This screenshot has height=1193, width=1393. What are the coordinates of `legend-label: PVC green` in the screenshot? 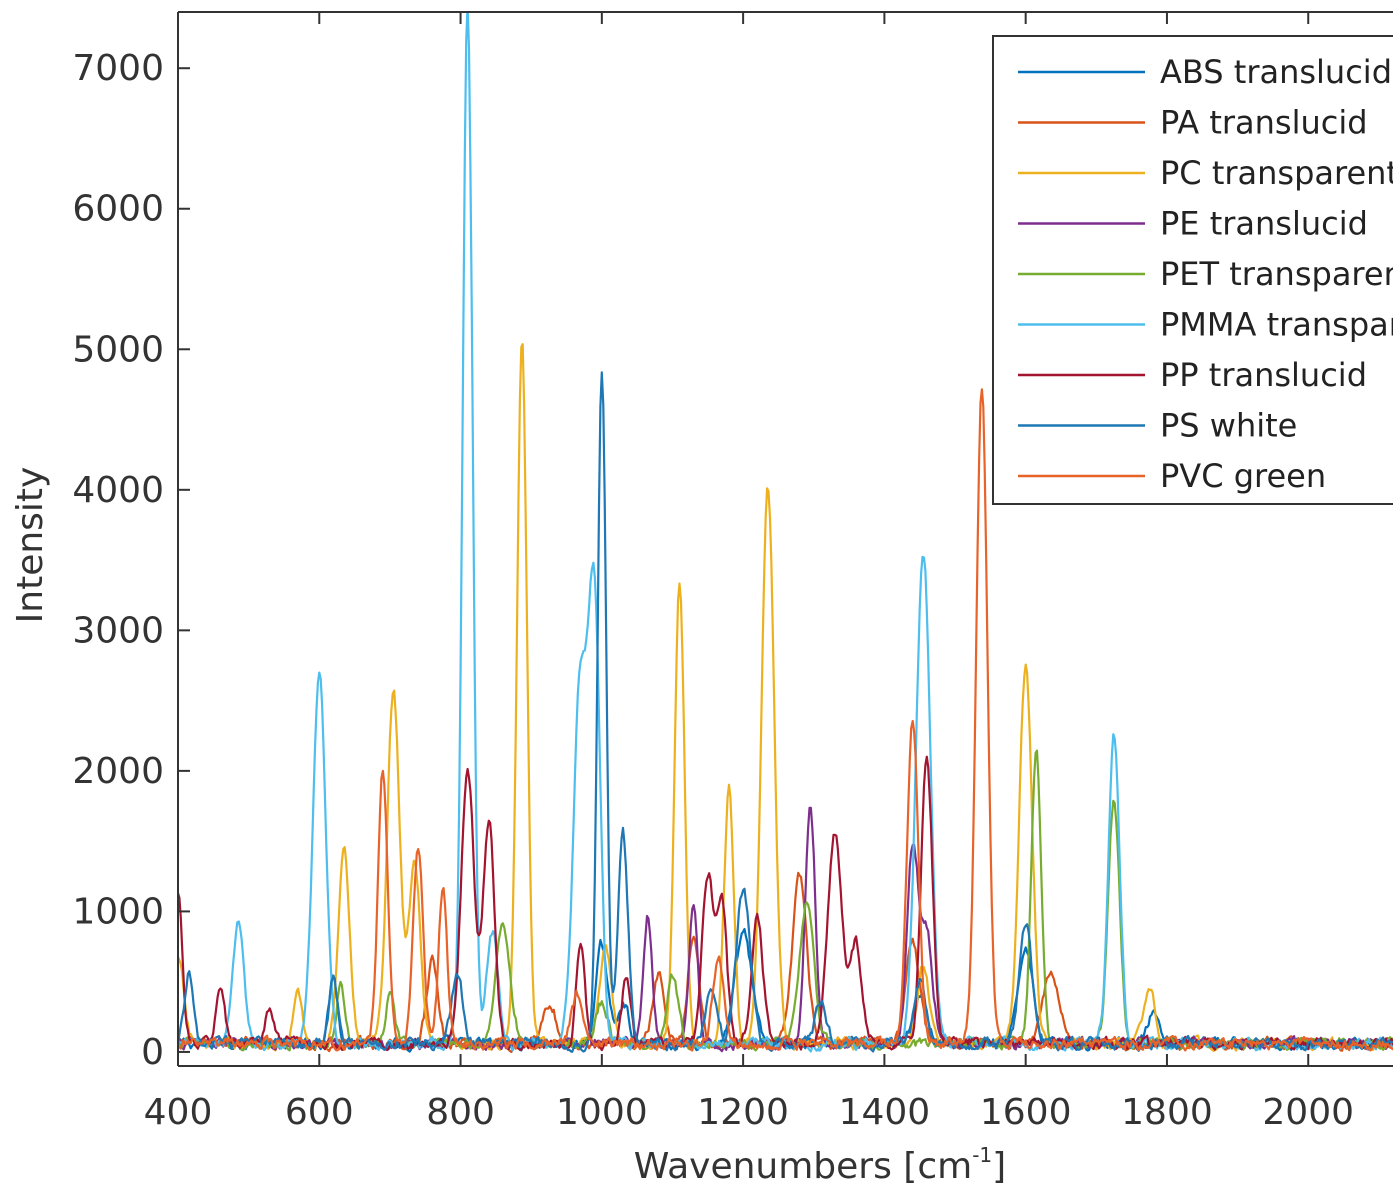 It's located at (1243, 476).